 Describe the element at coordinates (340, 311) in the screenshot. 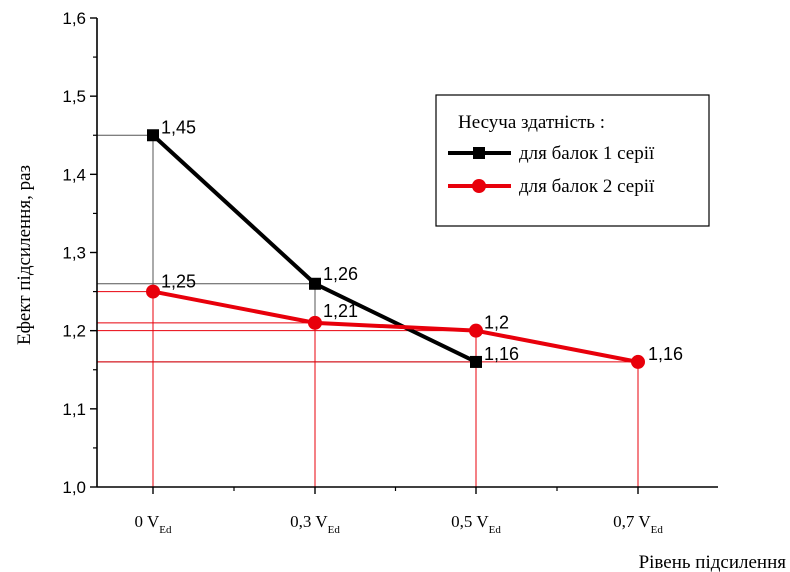

I see `data-label: 1,21` at that location.